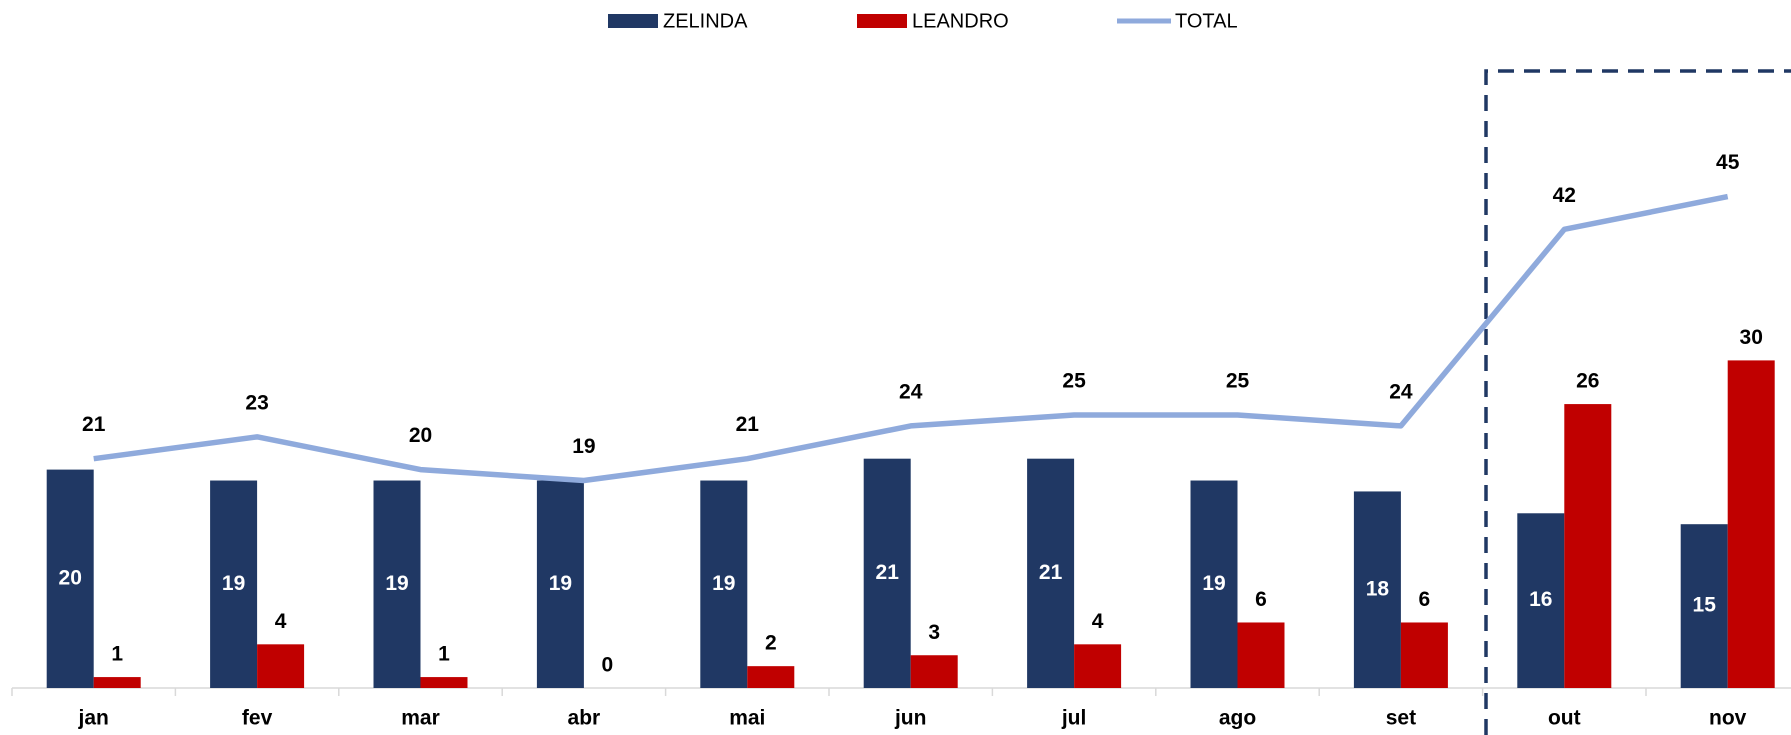  What do you see at coordinates (1074, 718) in the screenshot?
I see `x-tick-label: jul` at bounding box center [1074, 718].